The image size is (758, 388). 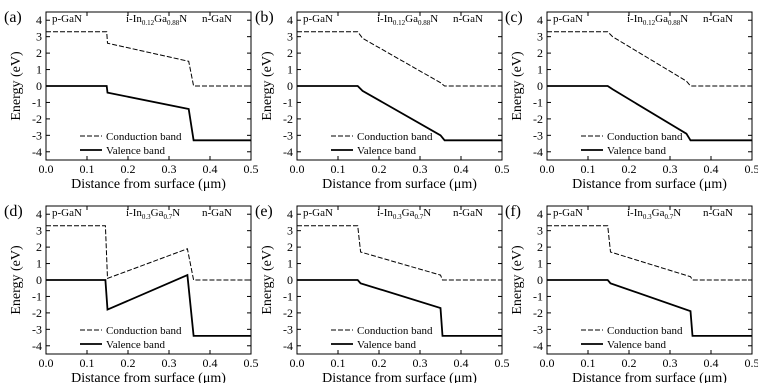 What do you see at coordinates (514, 17) in the screenshot?
I see `panel-label: (c)` at bounding box center [514, 17].